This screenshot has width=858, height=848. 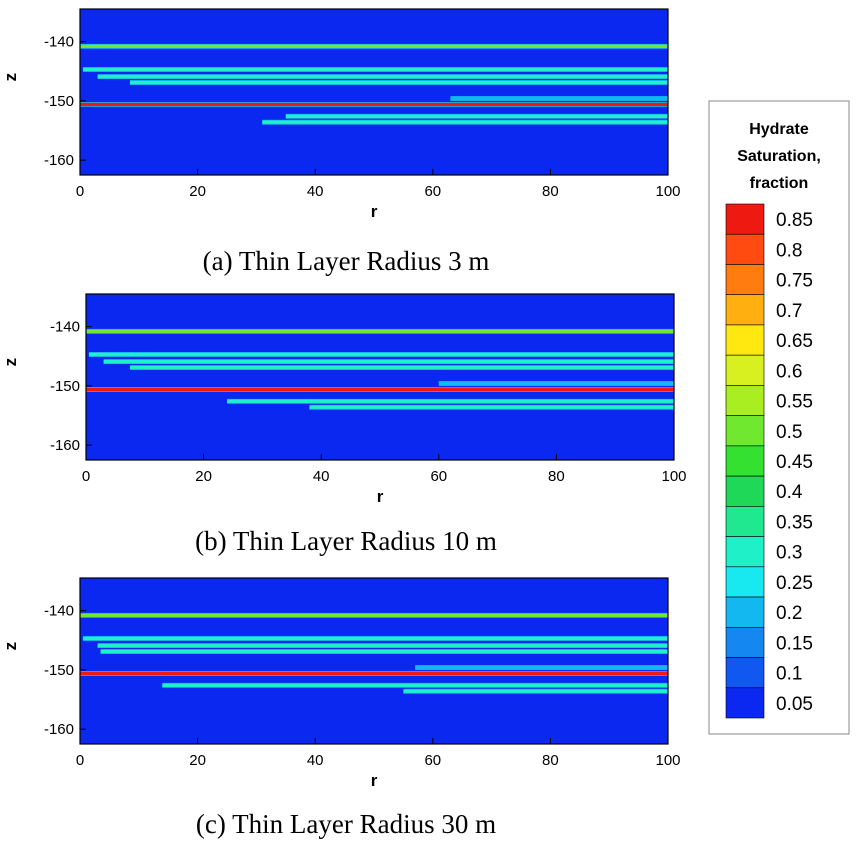 What do you see at coordinates (10, 77) in the screenshot?
I see `y-axis-label: z` at bounding box center [10, 77].